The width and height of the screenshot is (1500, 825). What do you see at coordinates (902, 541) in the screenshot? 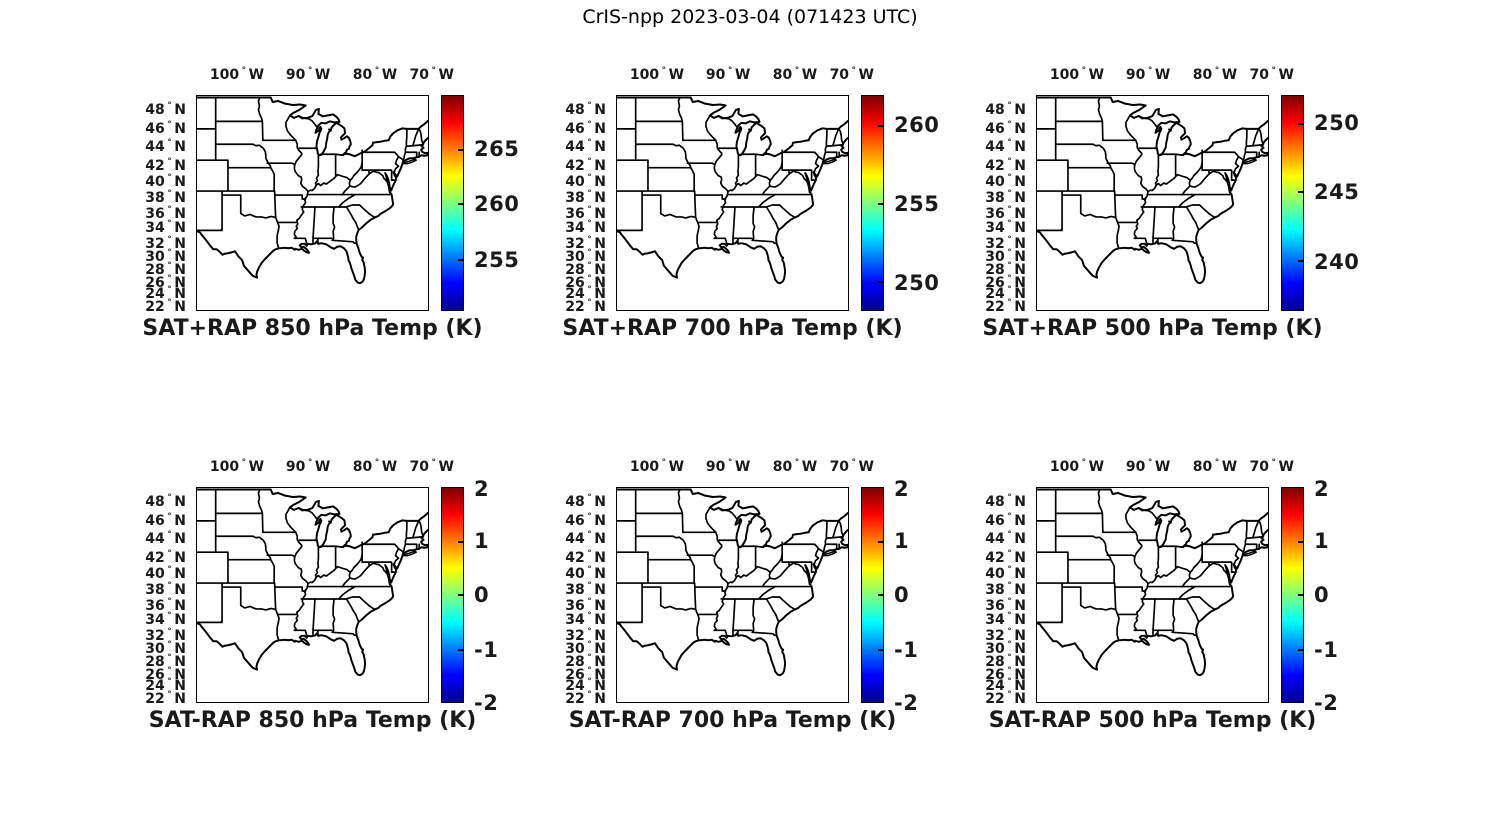
I see `colorbar-tick-label: 1` at bounding box center [902, 541].